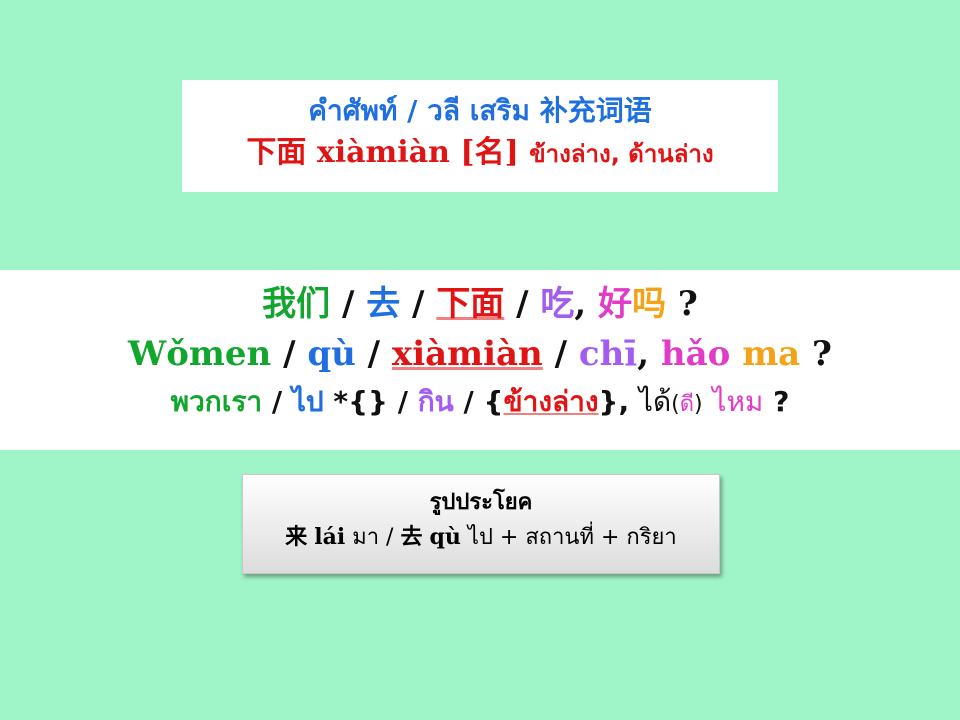  I want to click on thai-placeholder-marker: *{}, so click(355, 401).